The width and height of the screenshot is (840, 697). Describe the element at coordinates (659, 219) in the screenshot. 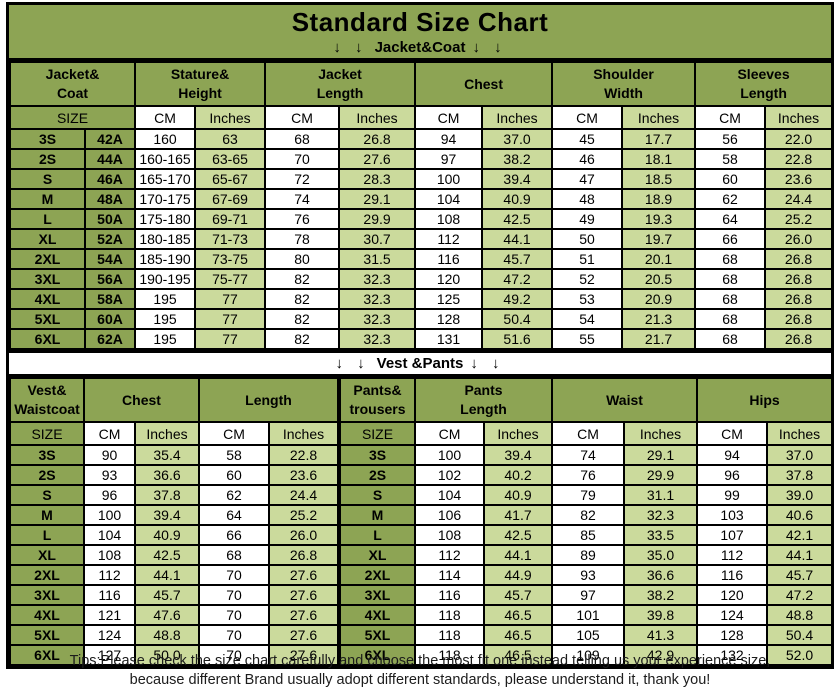

I see `inches-value-cell: 19.3` at that location.